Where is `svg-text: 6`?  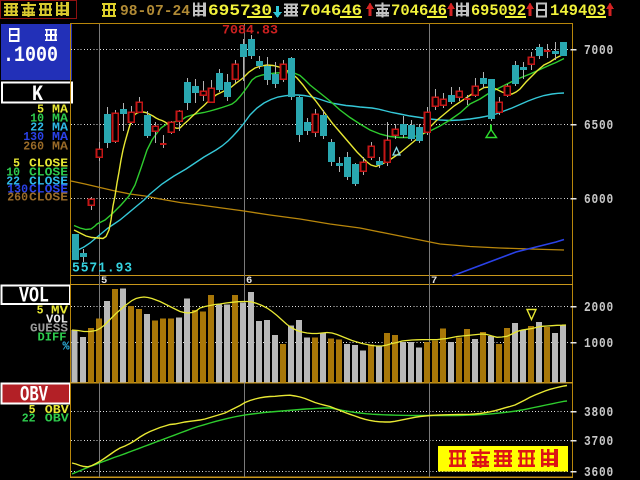 svg-text: 6 is located at coordinates (249, 281).